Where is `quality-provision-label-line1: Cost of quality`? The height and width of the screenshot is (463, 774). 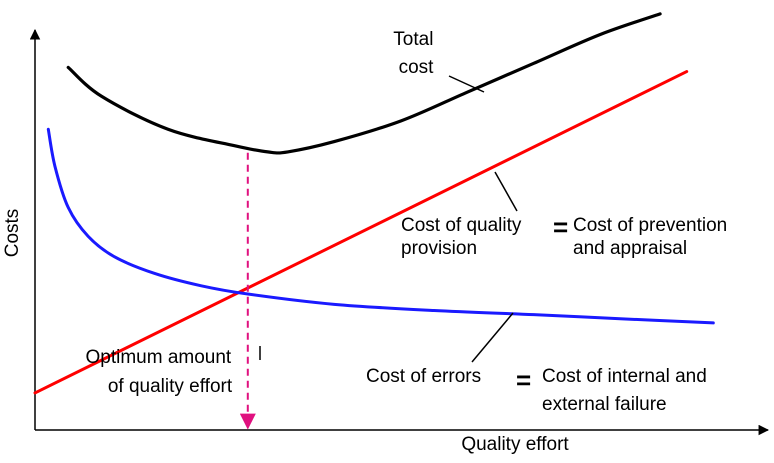 quality-provision-label-line1: Cost of quality is located at coordinates (461, 225).